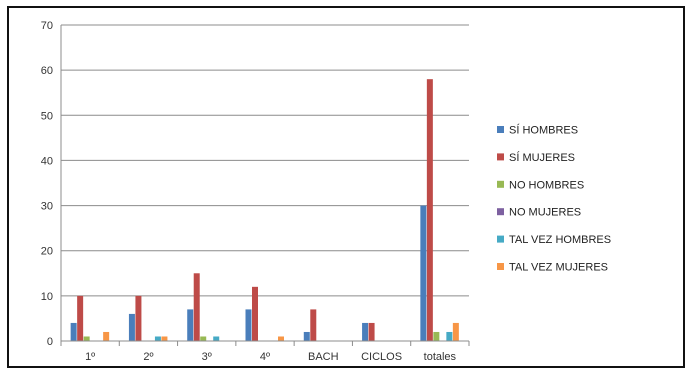  Describe the element at coordinates (47, 116) in the screenshot. I see `y-tick-label-5: 50` at that location.